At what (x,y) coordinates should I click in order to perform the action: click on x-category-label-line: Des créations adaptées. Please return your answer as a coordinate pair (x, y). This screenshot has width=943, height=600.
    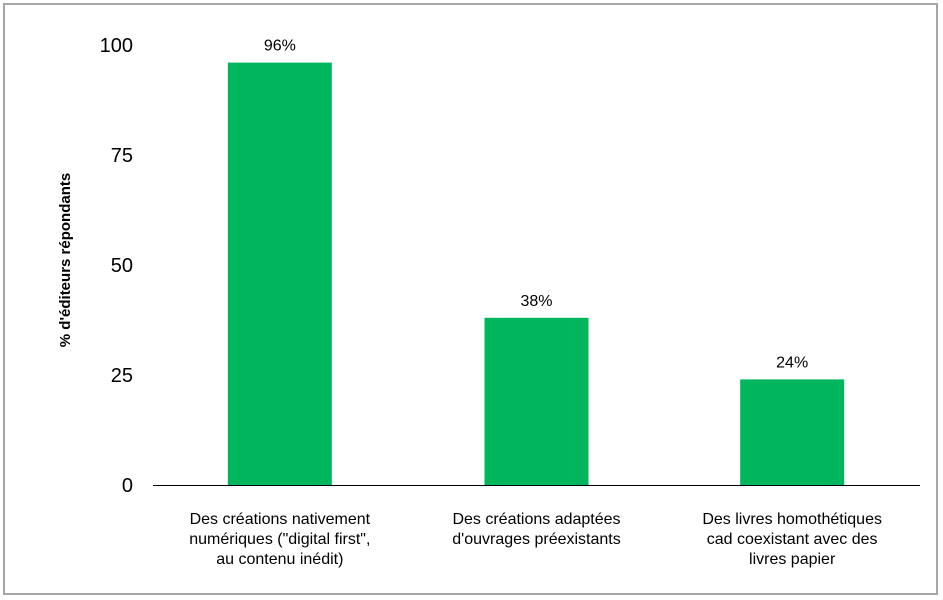
    Looking at the image, I should click on (536, 519).